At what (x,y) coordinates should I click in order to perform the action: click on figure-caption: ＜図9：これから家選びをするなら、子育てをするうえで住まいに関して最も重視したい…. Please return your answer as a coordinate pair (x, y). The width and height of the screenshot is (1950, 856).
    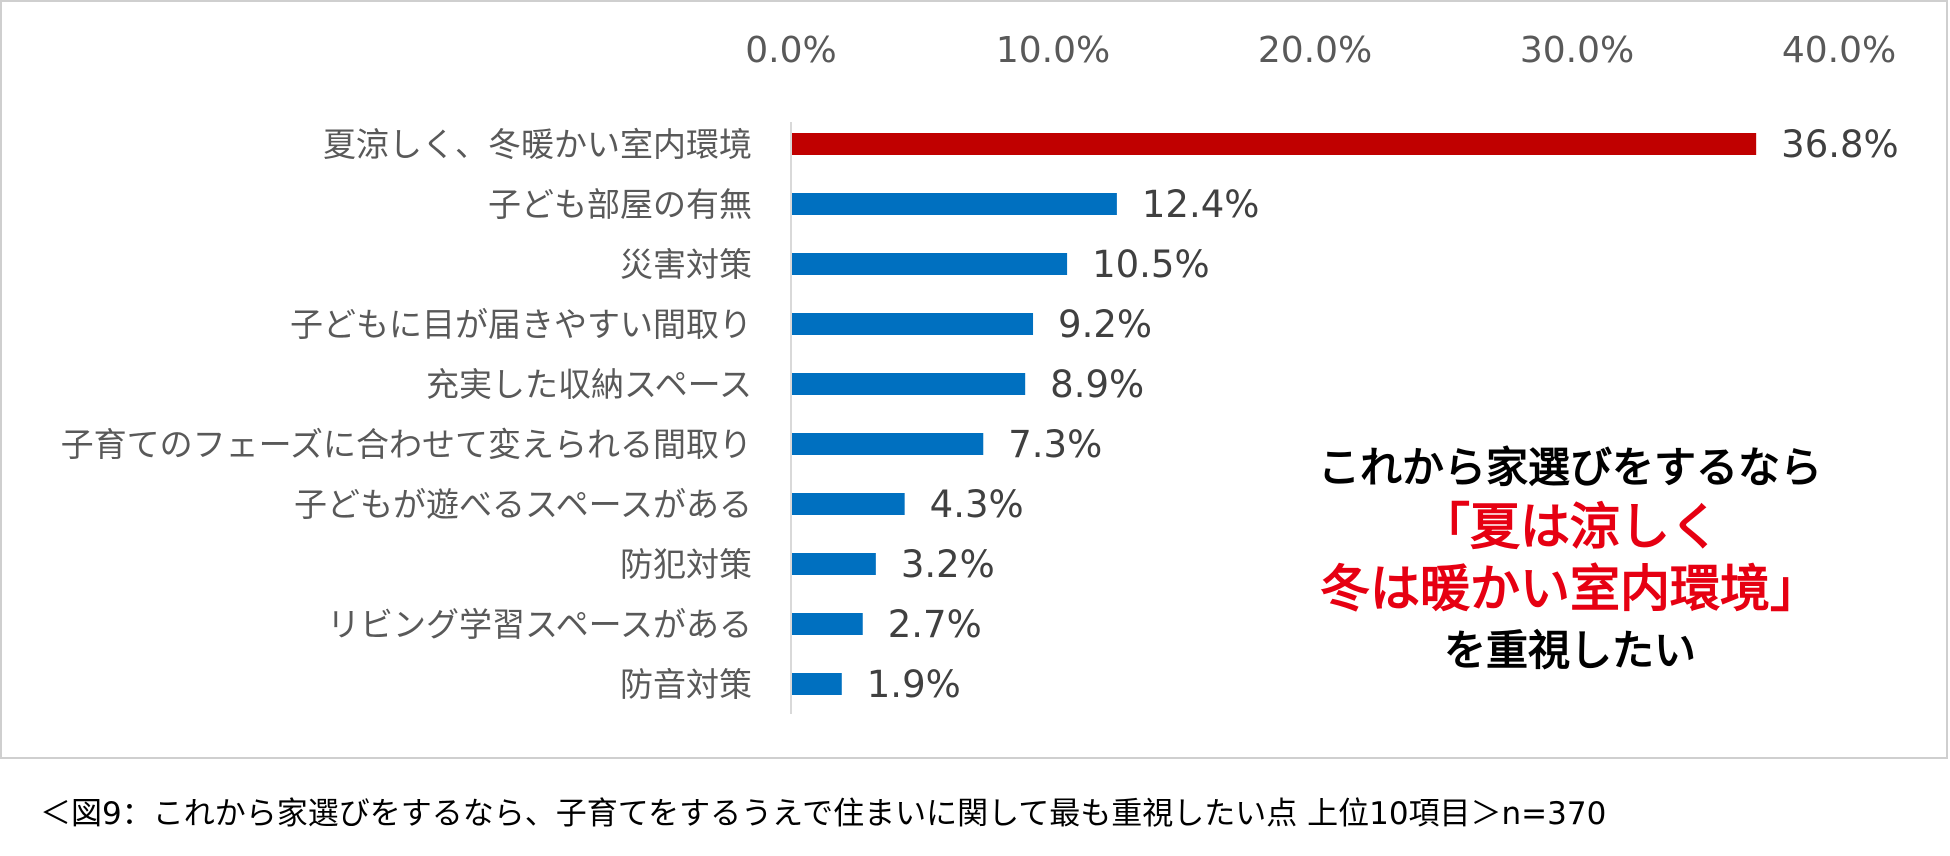
    Looking at the image, I should click on (823, 814).